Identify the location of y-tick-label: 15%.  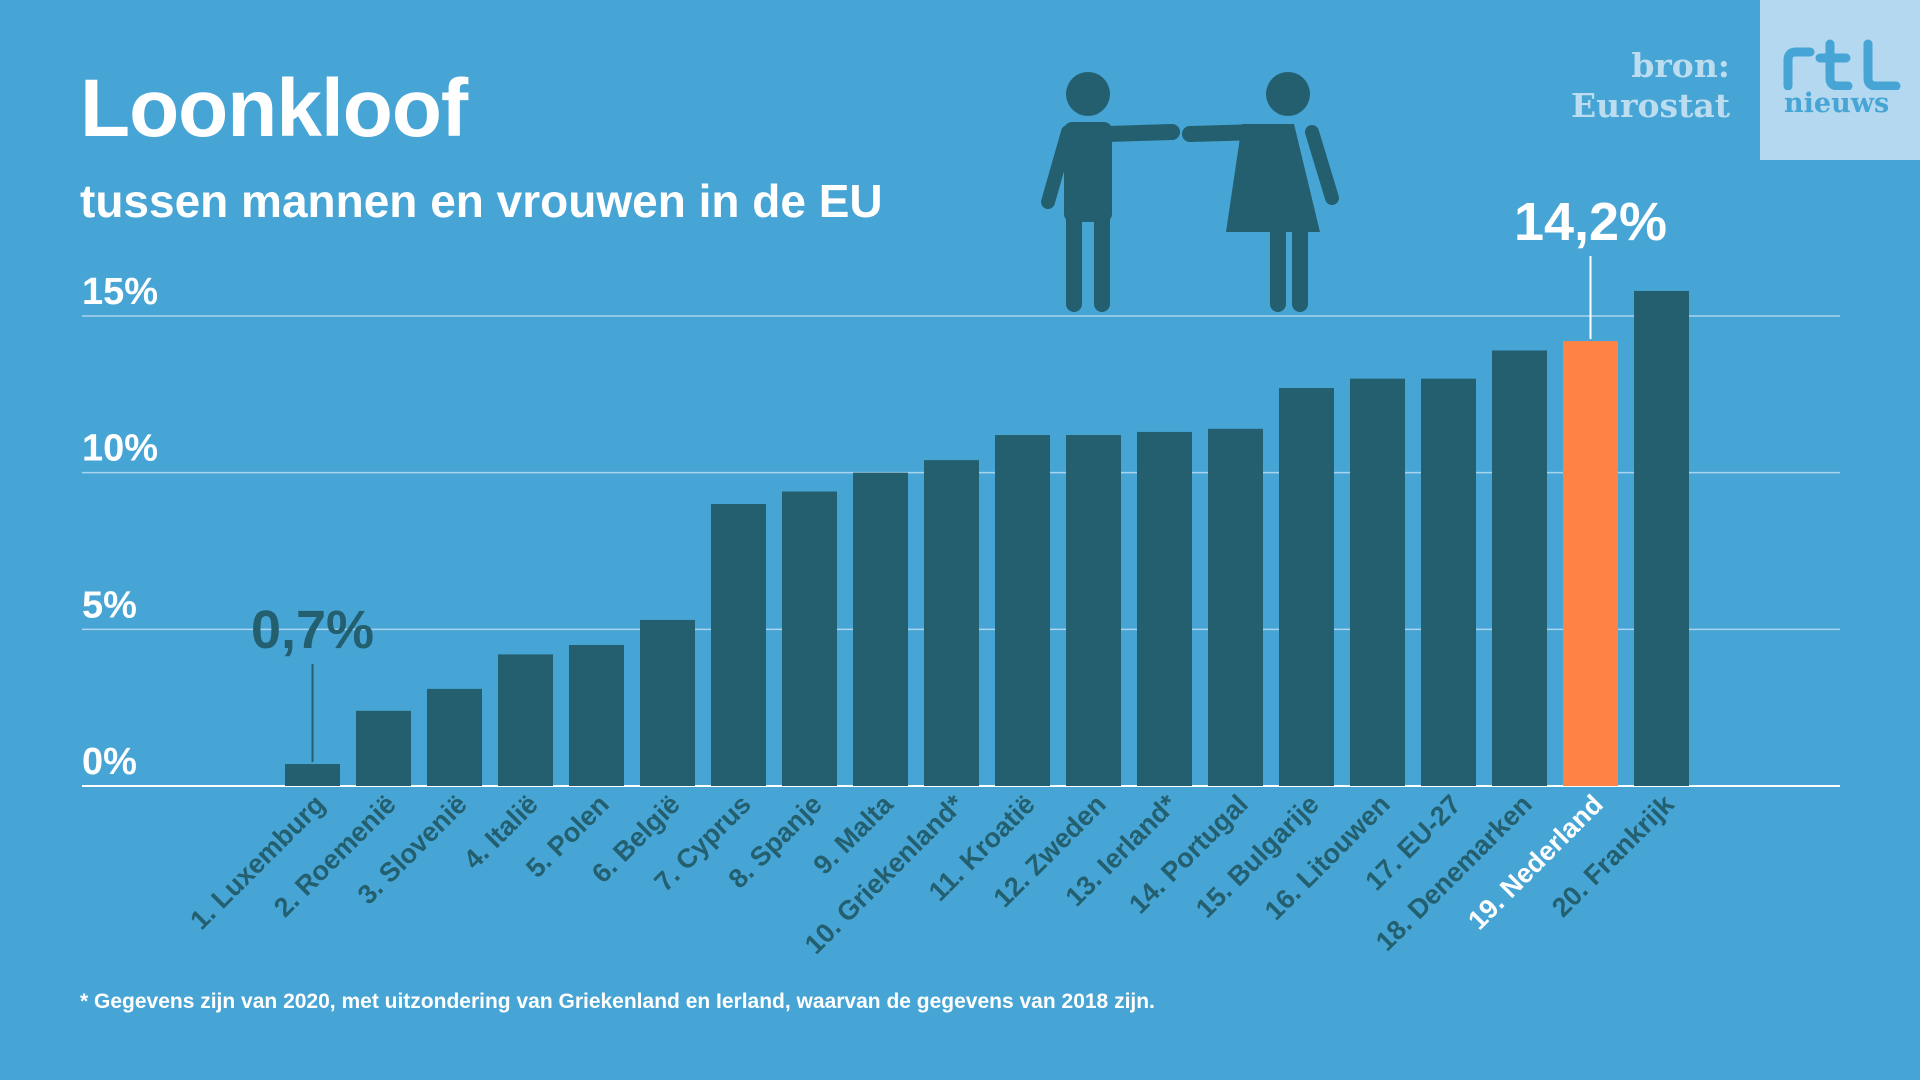
(120, 292).